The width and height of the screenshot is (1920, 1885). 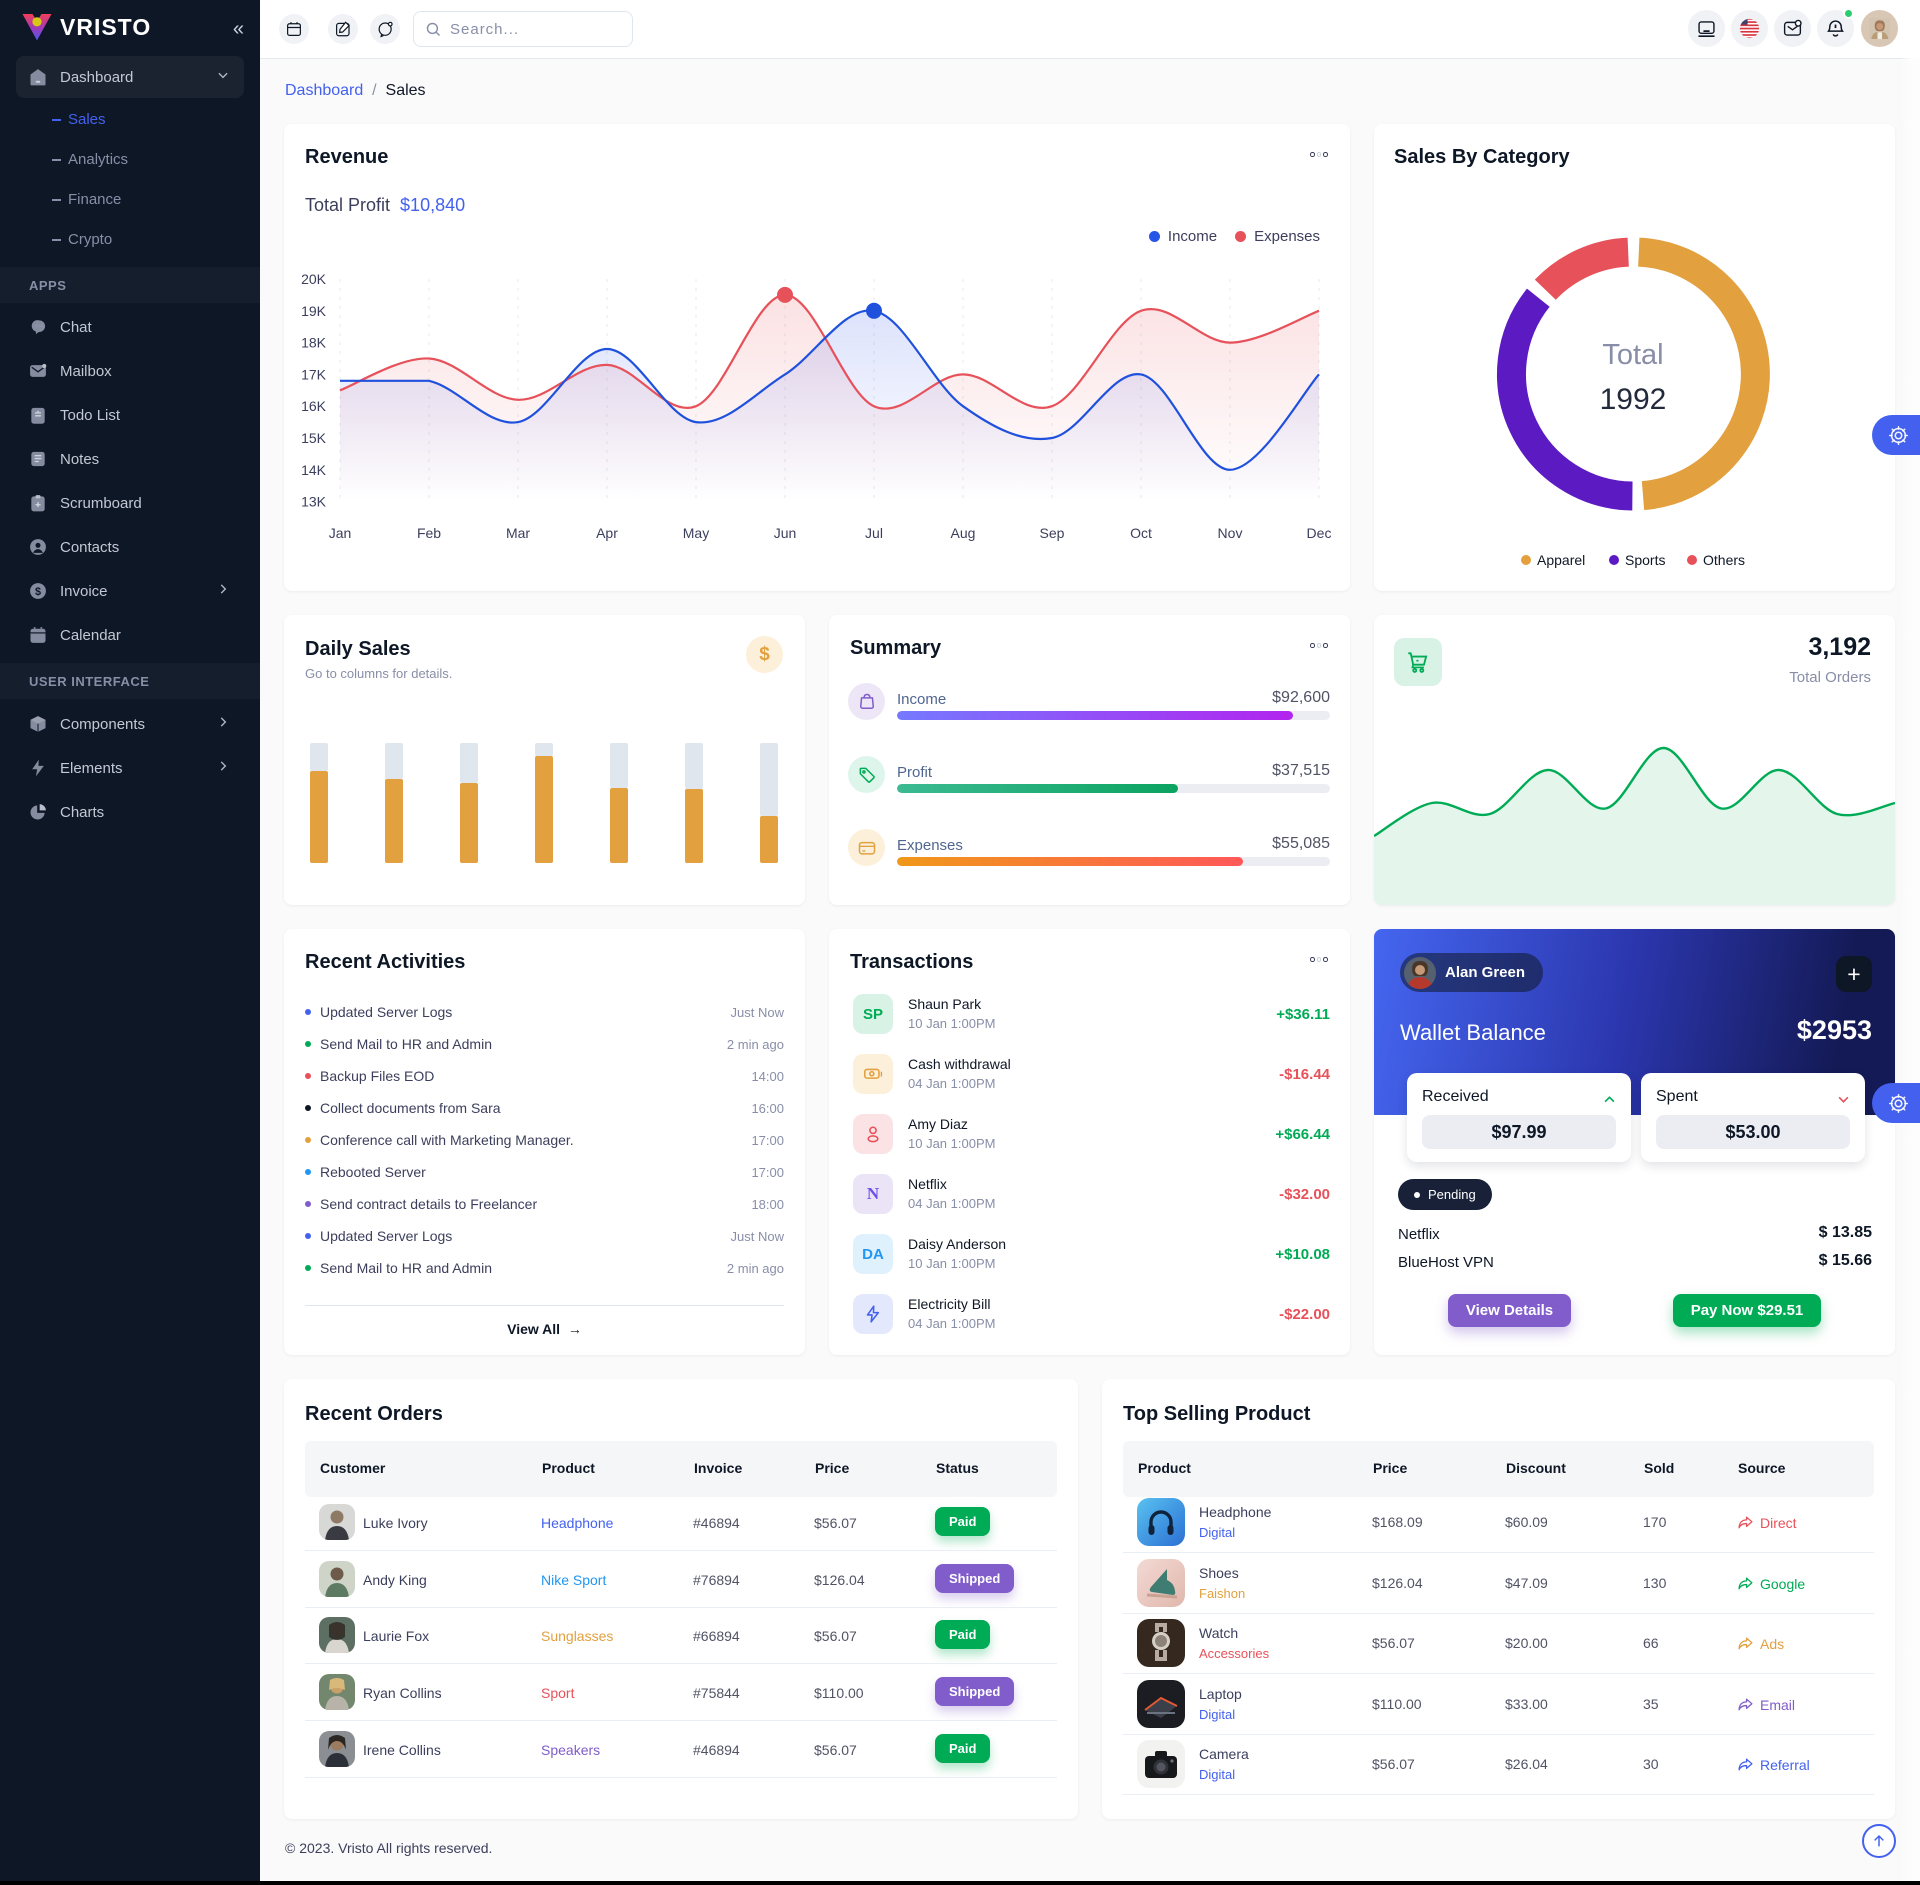 I want to click on svg-text: Mar, so click(x=518, y=533).